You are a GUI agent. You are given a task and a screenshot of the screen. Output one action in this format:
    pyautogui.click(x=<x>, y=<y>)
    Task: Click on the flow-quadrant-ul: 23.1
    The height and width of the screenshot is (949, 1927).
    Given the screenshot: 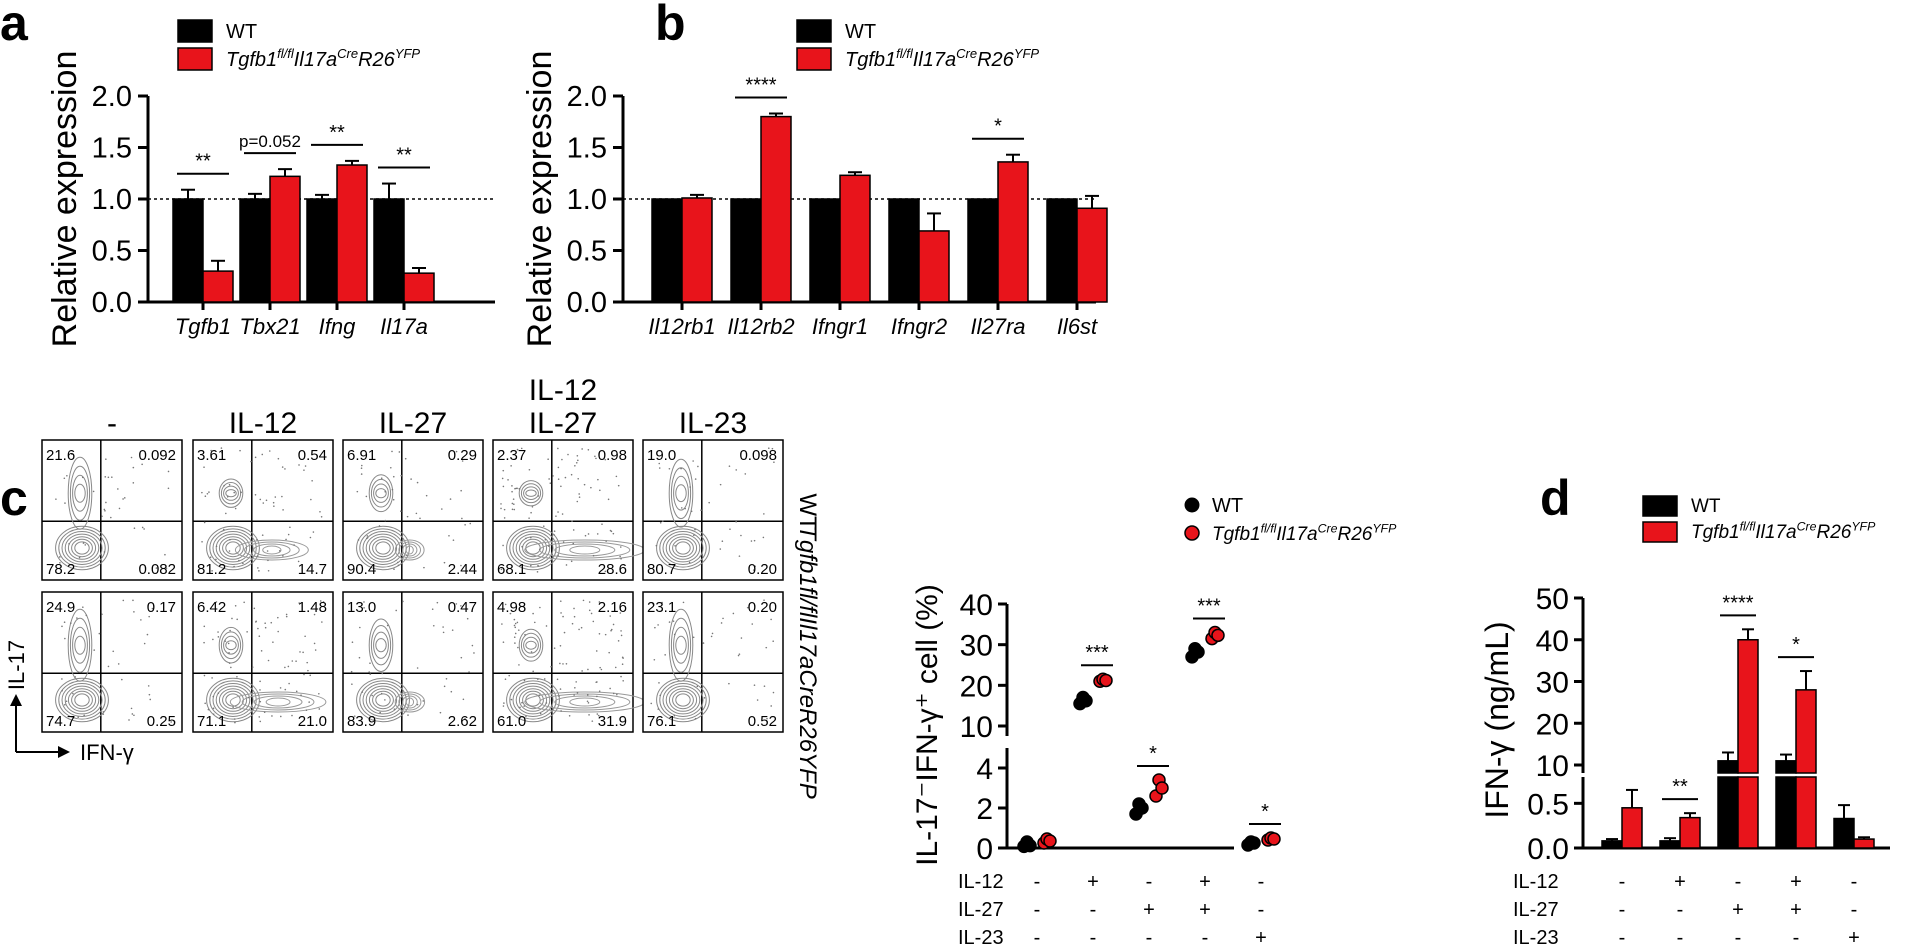 What is the action you would take?
    pyautogui.click(x=661, y=607)
    